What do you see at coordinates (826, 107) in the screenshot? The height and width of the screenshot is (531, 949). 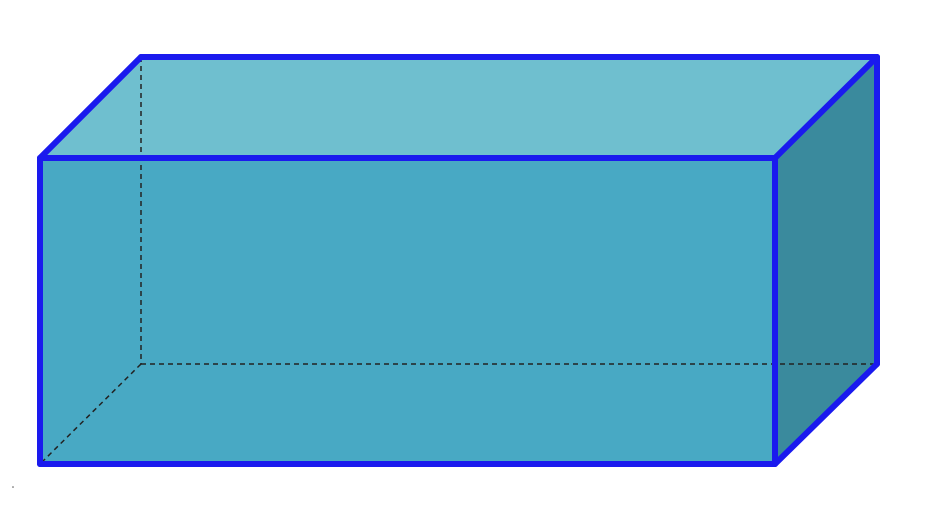 I see `edge-top-right-depth` at bounding box center [826, 107].